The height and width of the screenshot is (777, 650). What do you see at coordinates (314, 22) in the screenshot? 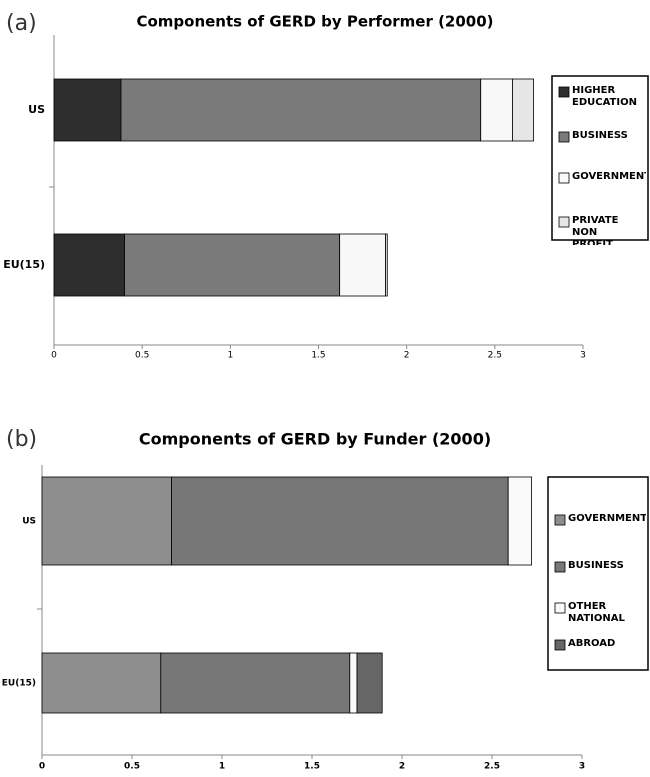
I see `chart-title: Components of GERD by Performer (2000)` at bounding box center [314, 22].